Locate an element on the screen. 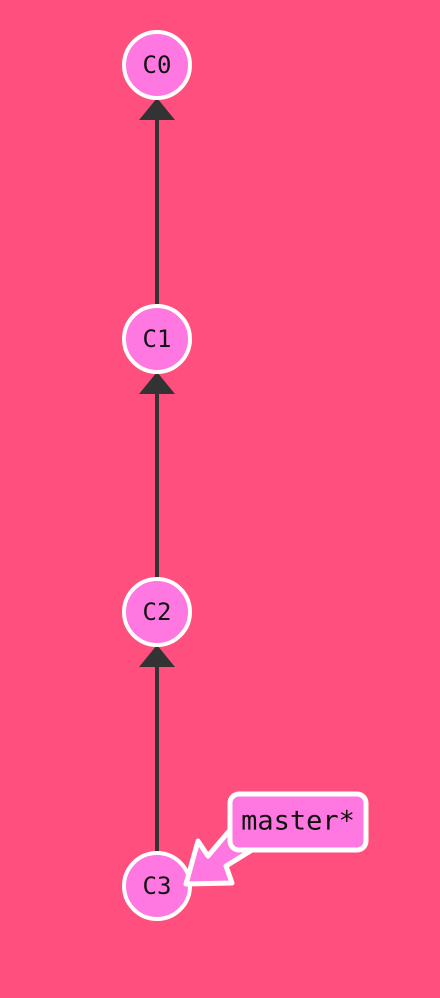 The image size is (440, 998). commit-node-C3: C3 is located at coordinates (157, 886).